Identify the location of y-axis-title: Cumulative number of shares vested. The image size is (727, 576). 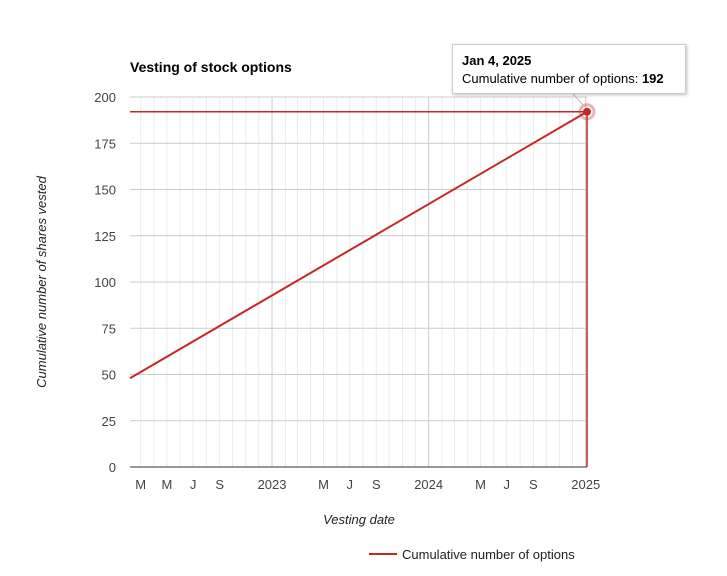
(41, 281).